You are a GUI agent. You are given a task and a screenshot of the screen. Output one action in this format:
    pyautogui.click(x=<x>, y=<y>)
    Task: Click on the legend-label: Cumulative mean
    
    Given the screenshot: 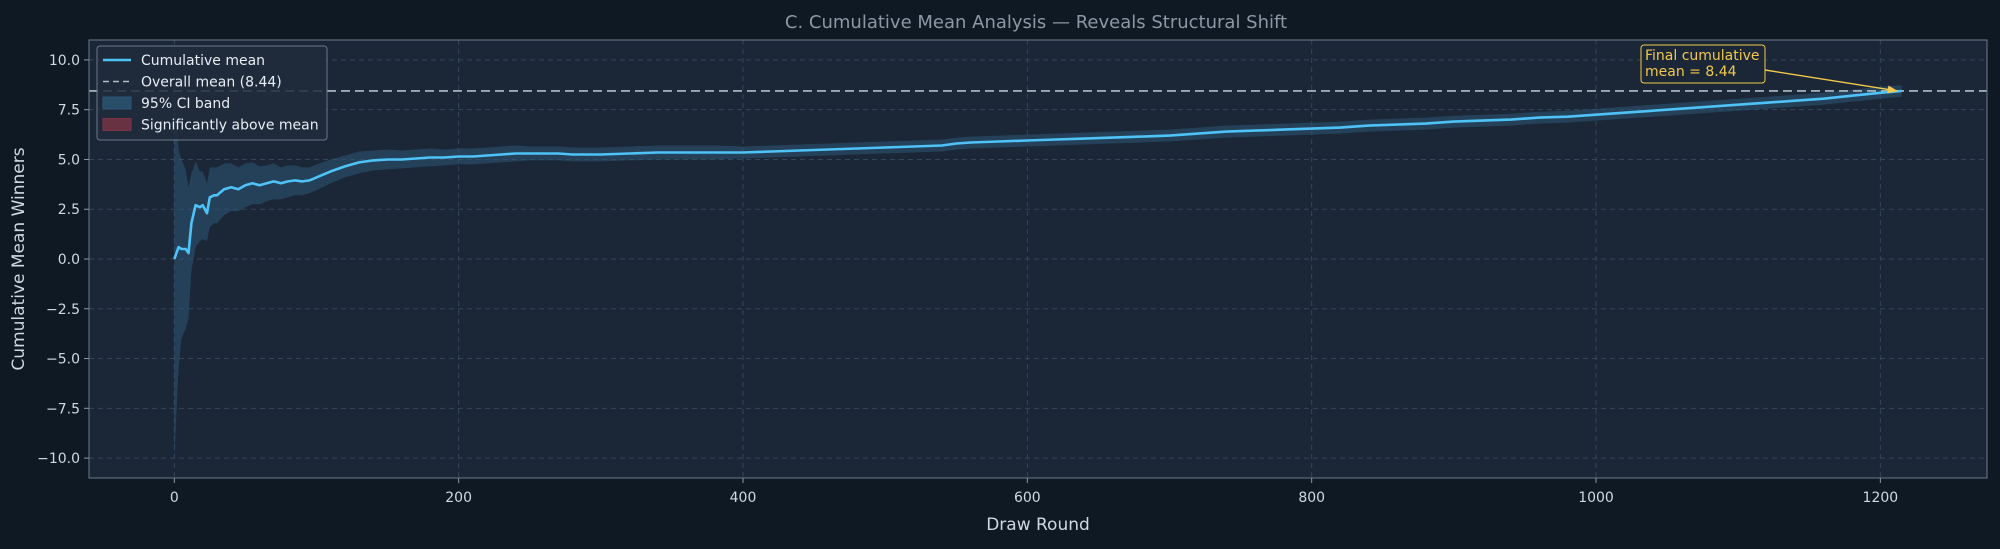 What is the action you would take?
    pyautogui.click(x=203, y=61)
    